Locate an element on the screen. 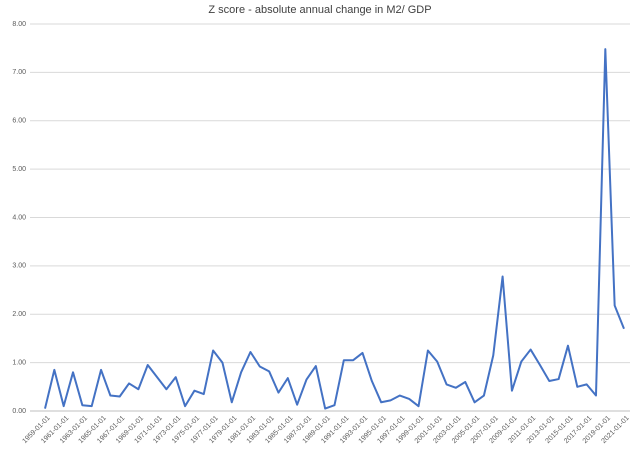 The height and width of the screenshot is (455, 640). y-tick-label: 1.00 is located at coordinates (19, 362).